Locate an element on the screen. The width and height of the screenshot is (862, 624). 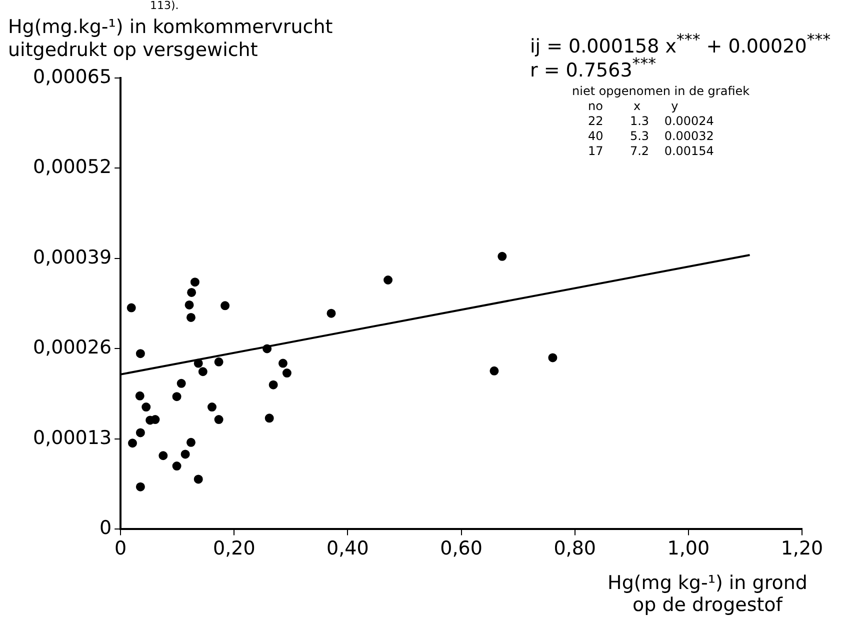
x-tick-label: 0,80 is located at coordinates (575, 549).